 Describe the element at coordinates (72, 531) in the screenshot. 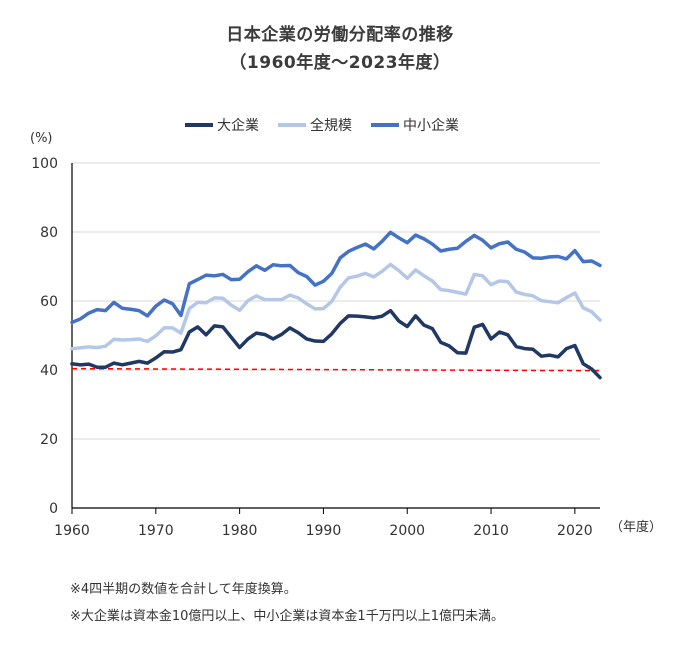

I see `x-tick-label: 1960` at that location.